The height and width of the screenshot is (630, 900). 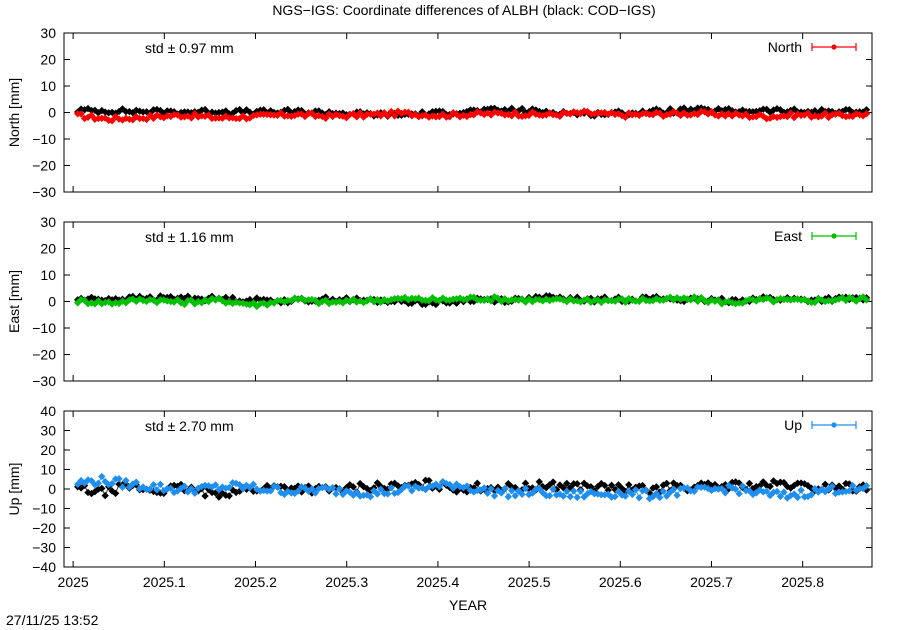 I want to click on x-tick-label: 2025.3, so click(x=346, y=582).